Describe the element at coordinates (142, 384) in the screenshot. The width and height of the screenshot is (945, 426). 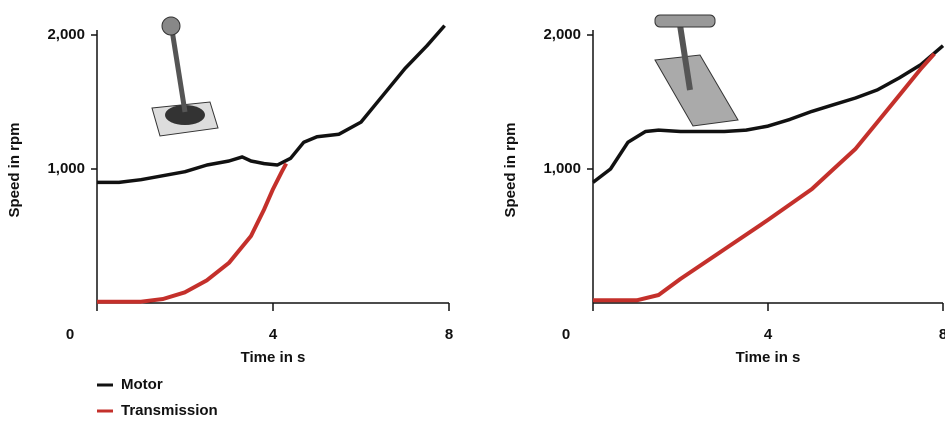
I see `legend-label: Motor` at that location.